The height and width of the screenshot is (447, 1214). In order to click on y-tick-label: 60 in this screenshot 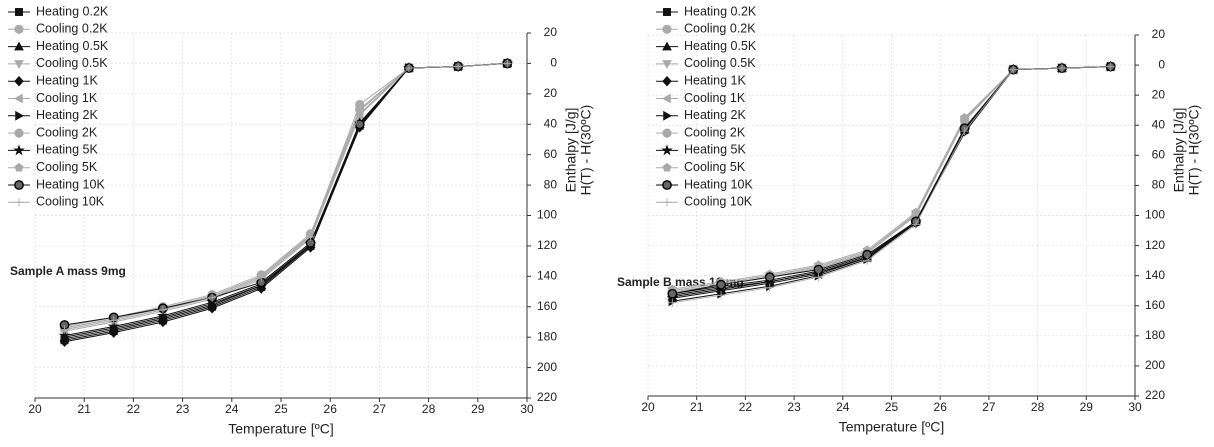, I will do `click(1159, 155)`.